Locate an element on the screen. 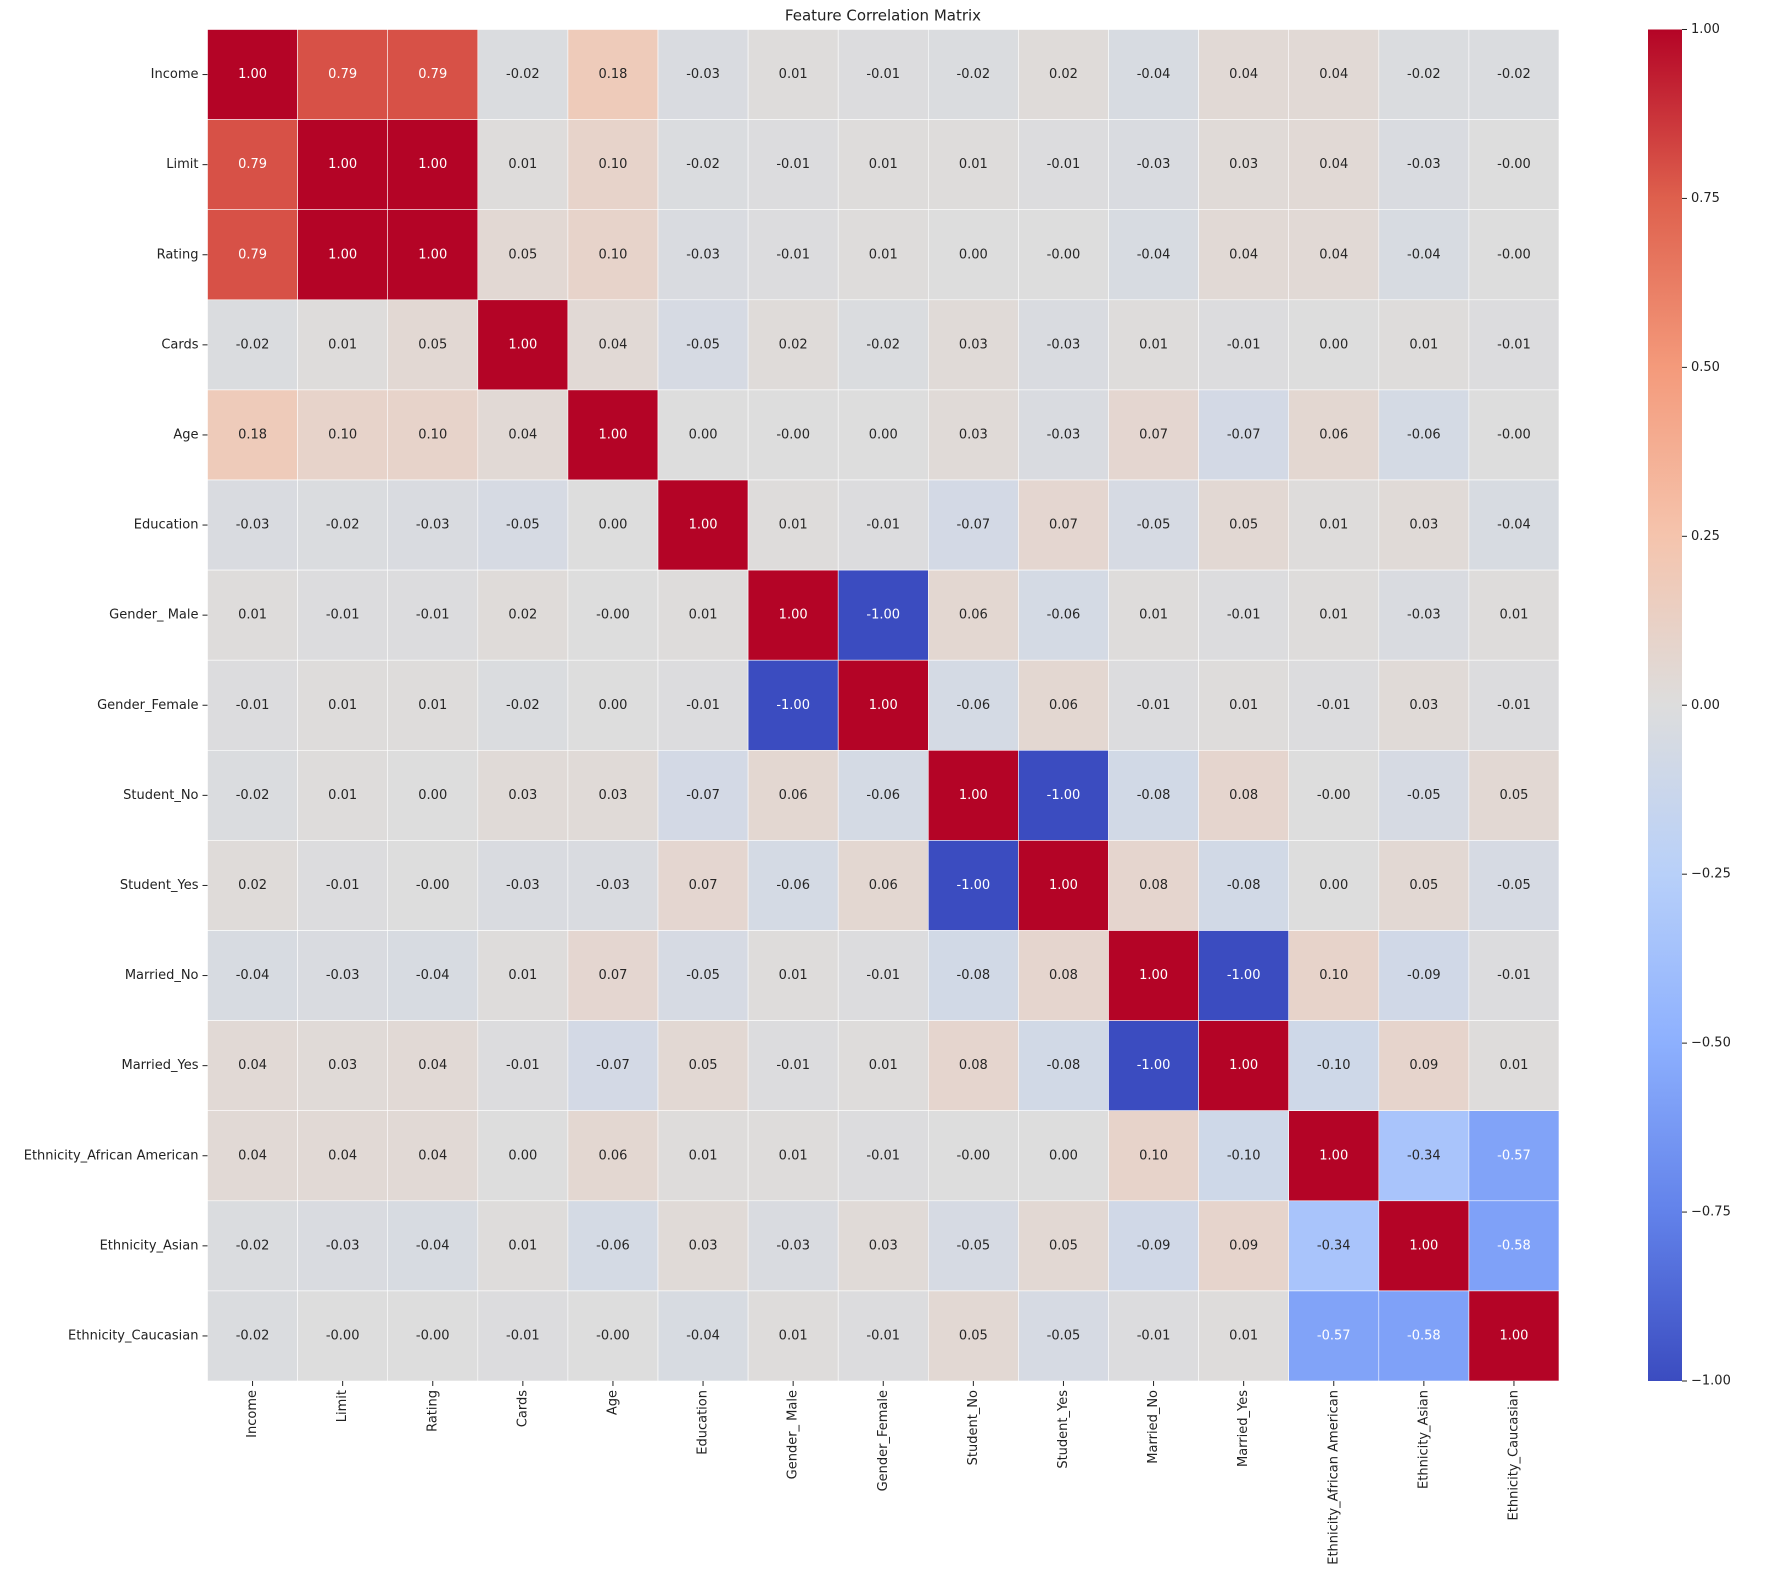 This screenshot has height=1589, width=1778. cell-label: 0.79 is located at coordinates (252, 164).